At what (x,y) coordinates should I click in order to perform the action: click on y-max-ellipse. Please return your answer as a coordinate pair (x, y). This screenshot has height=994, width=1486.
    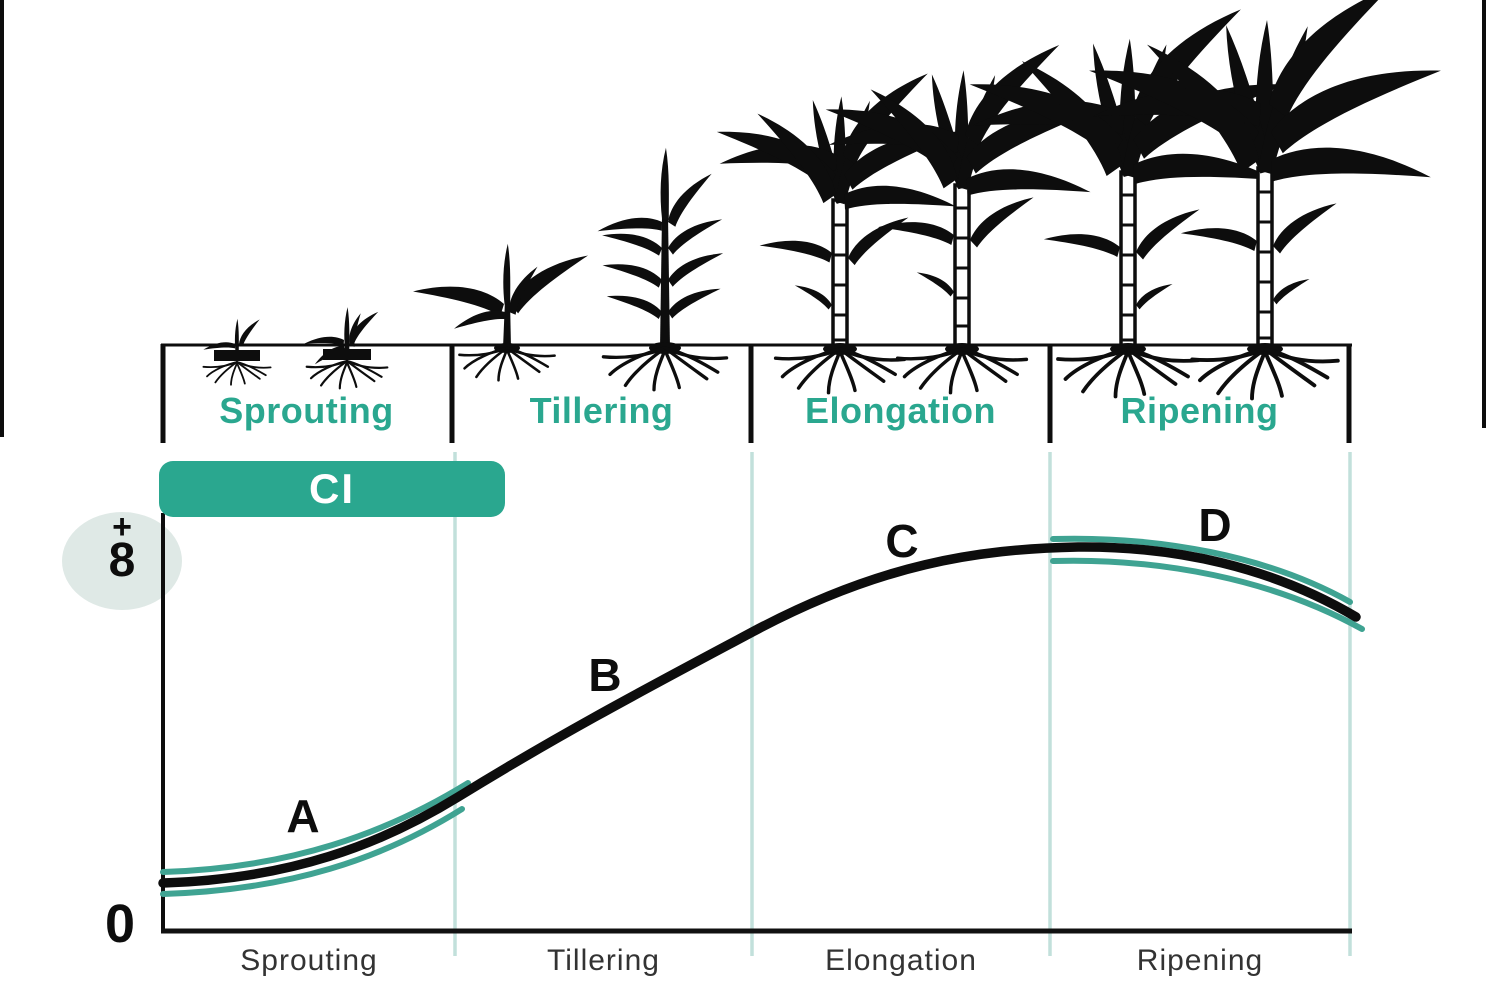
    Looking at the image, I should click on (122, 561).